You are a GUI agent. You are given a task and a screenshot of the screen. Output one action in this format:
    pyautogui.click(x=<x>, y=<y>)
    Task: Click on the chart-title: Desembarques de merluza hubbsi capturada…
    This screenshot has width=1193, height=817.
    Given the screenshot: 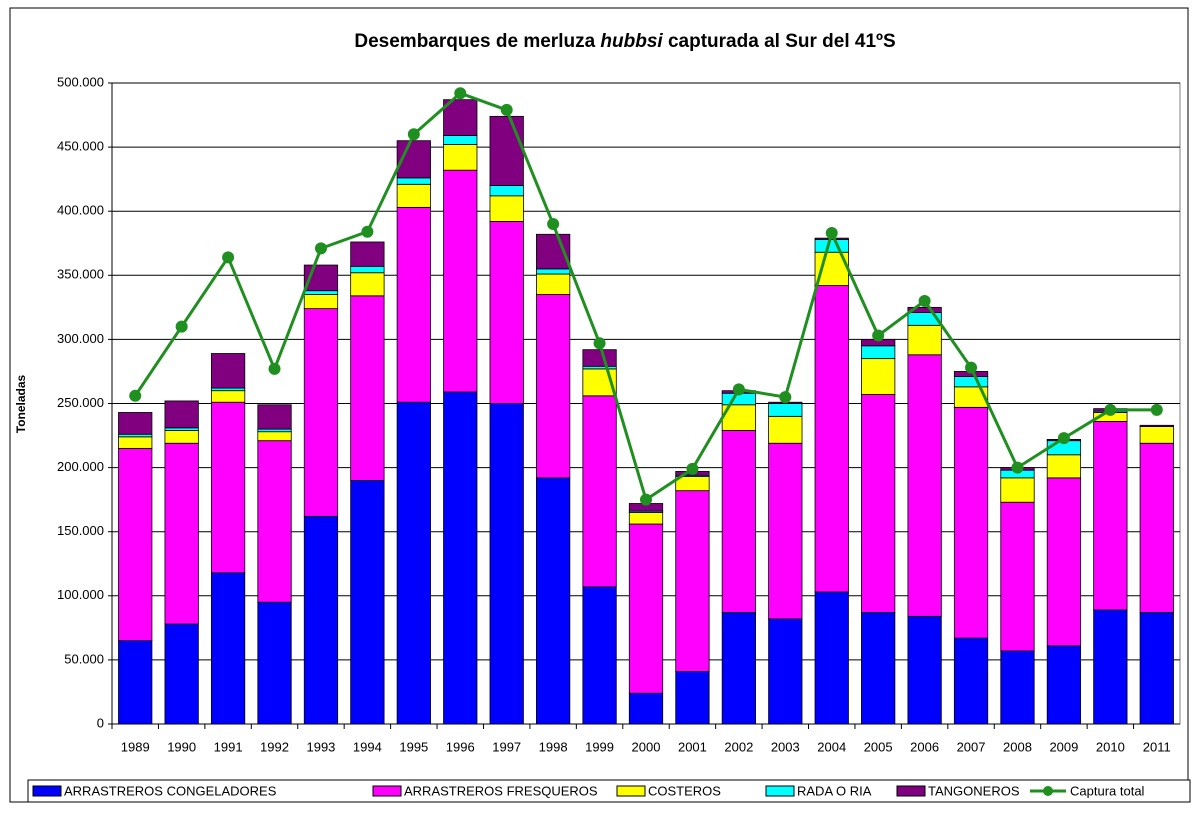 What is the action you would take?
    pyautogui.click(x=624, y=41)
    